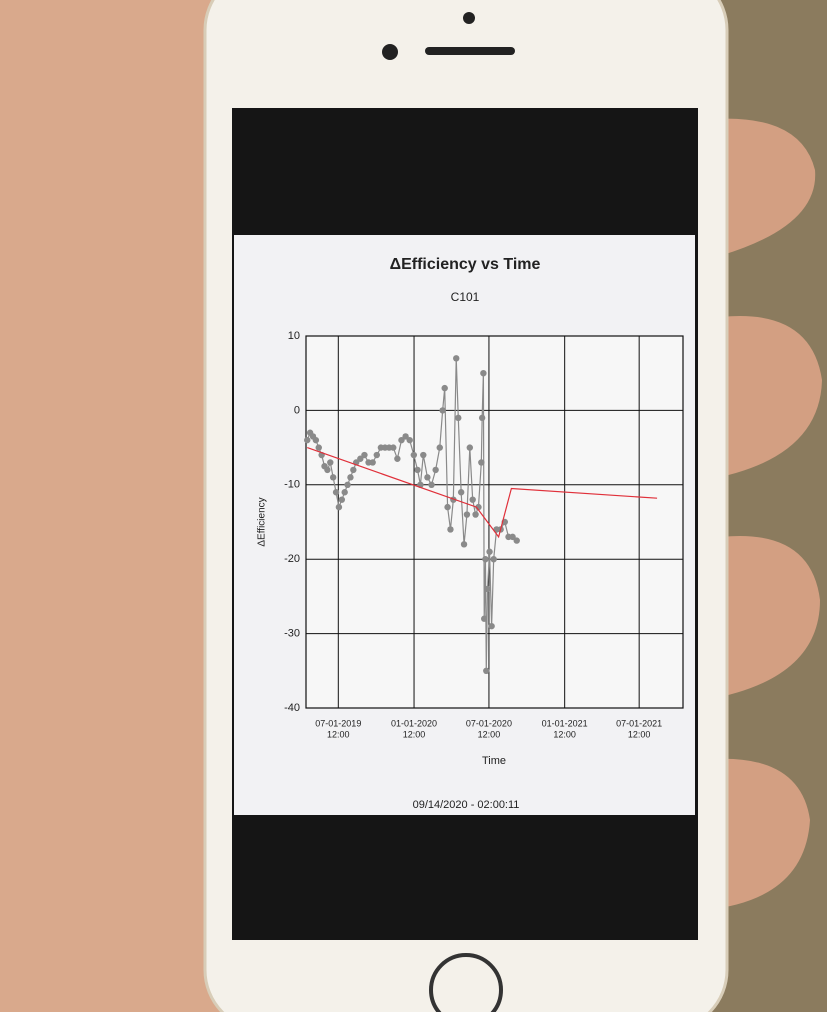  What do you see at coordinates (292, 559) in the screenshot?
I see `y-tick-label: -20` at bounding box center [292, 559].